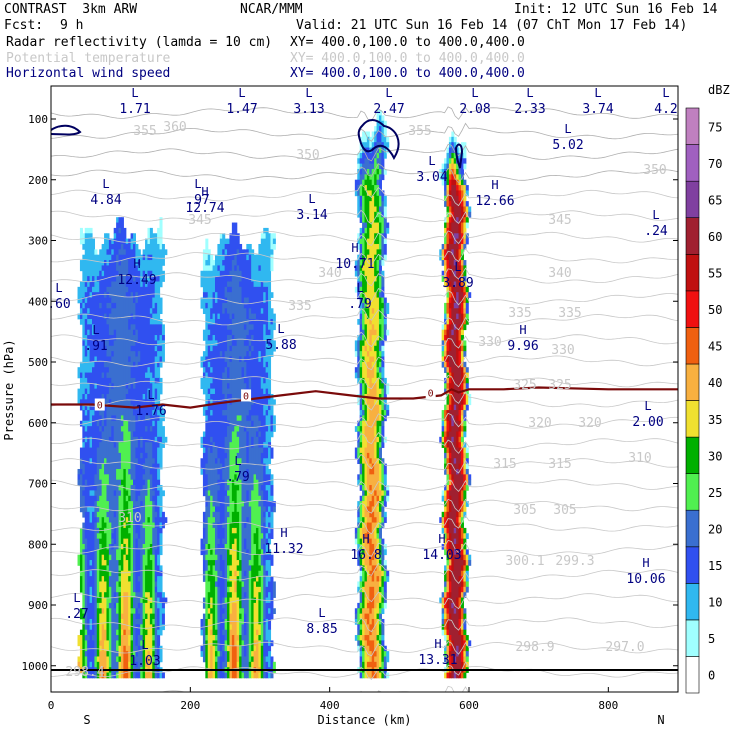 This screenshot has height=740, width=740. Describe the element at coordinates (38, 119) in the screenshot. I see `y-tick-label: 100` at that location.